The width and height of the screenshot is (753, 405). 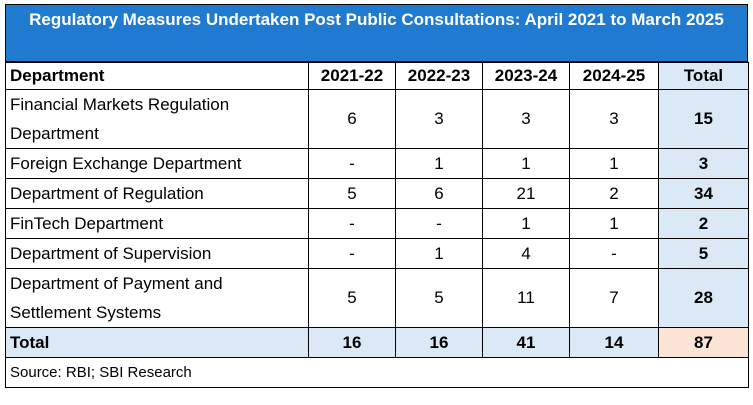 What do you see at coordinates (614, 193) in the screenshot?
I see `cell-value: 2` at bounding box center [614, 193].